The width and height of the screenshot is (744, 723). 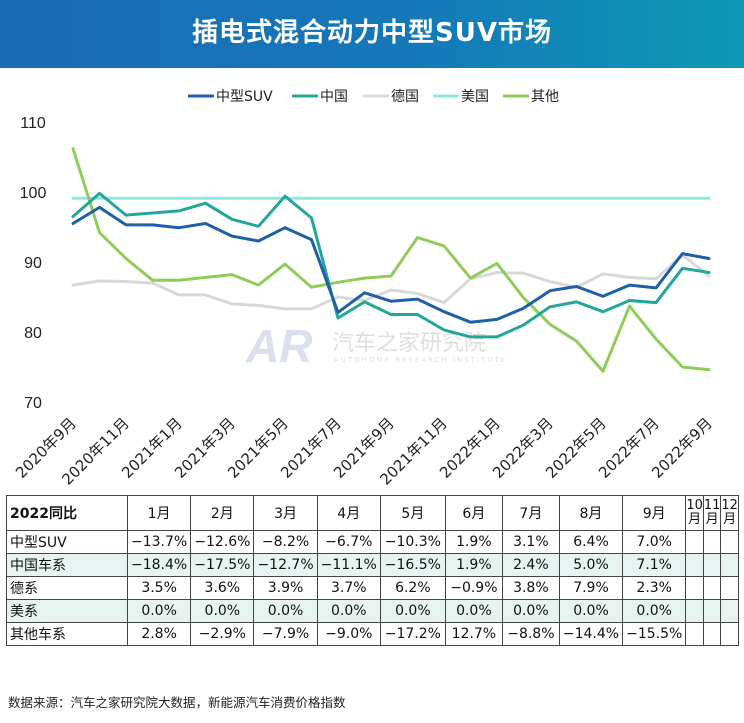 I want to click on table-cell: −12.6%, so click(x=222, y=542).